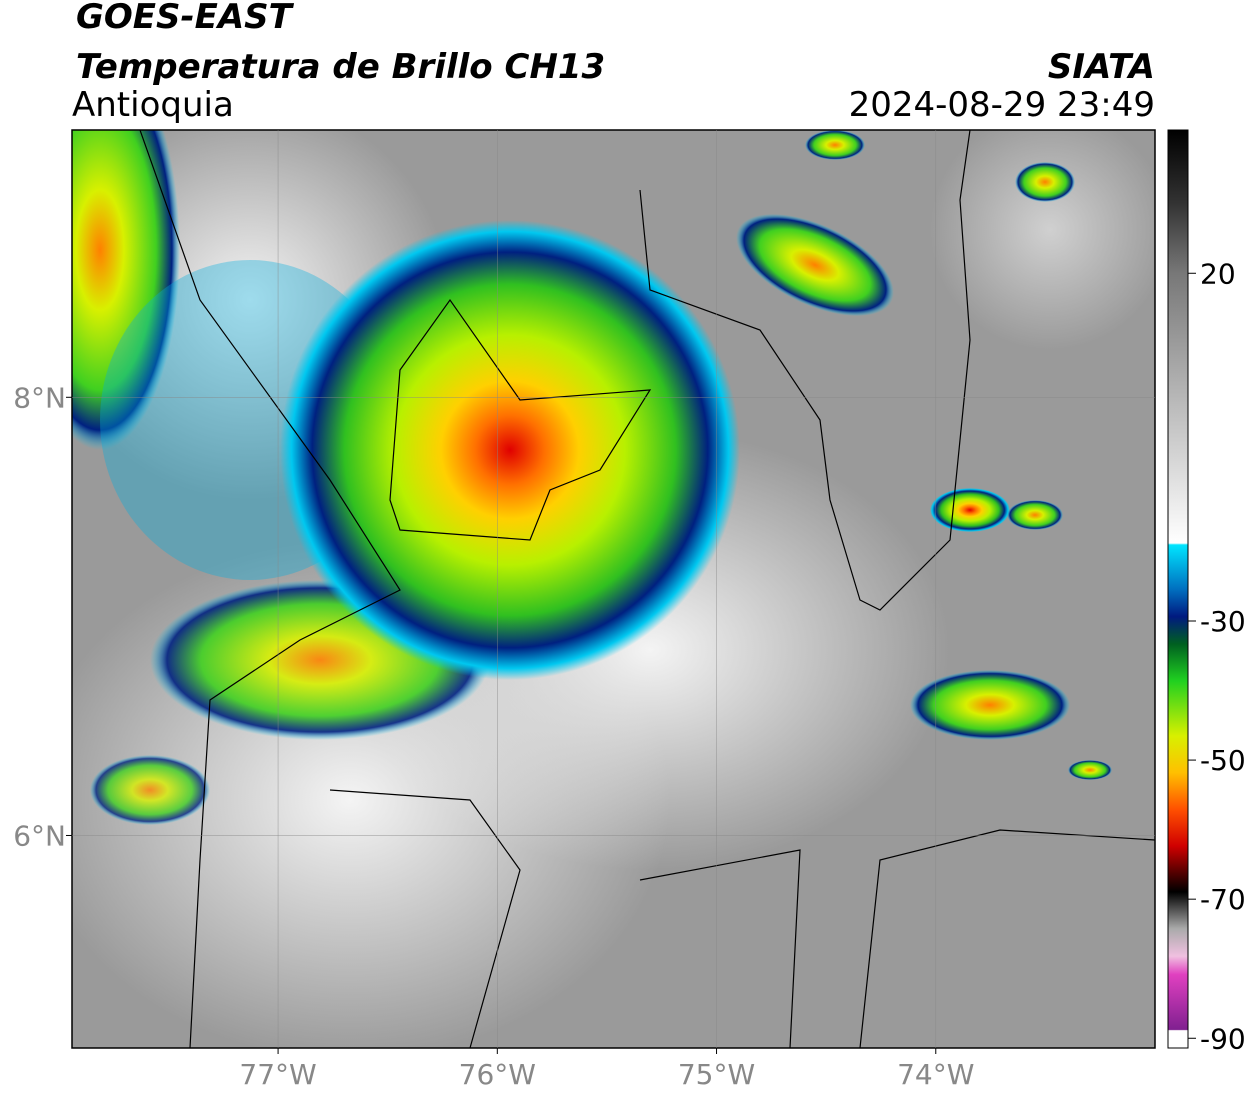  I want to click on x-tick-label: 77°W, so click(277, 1074).